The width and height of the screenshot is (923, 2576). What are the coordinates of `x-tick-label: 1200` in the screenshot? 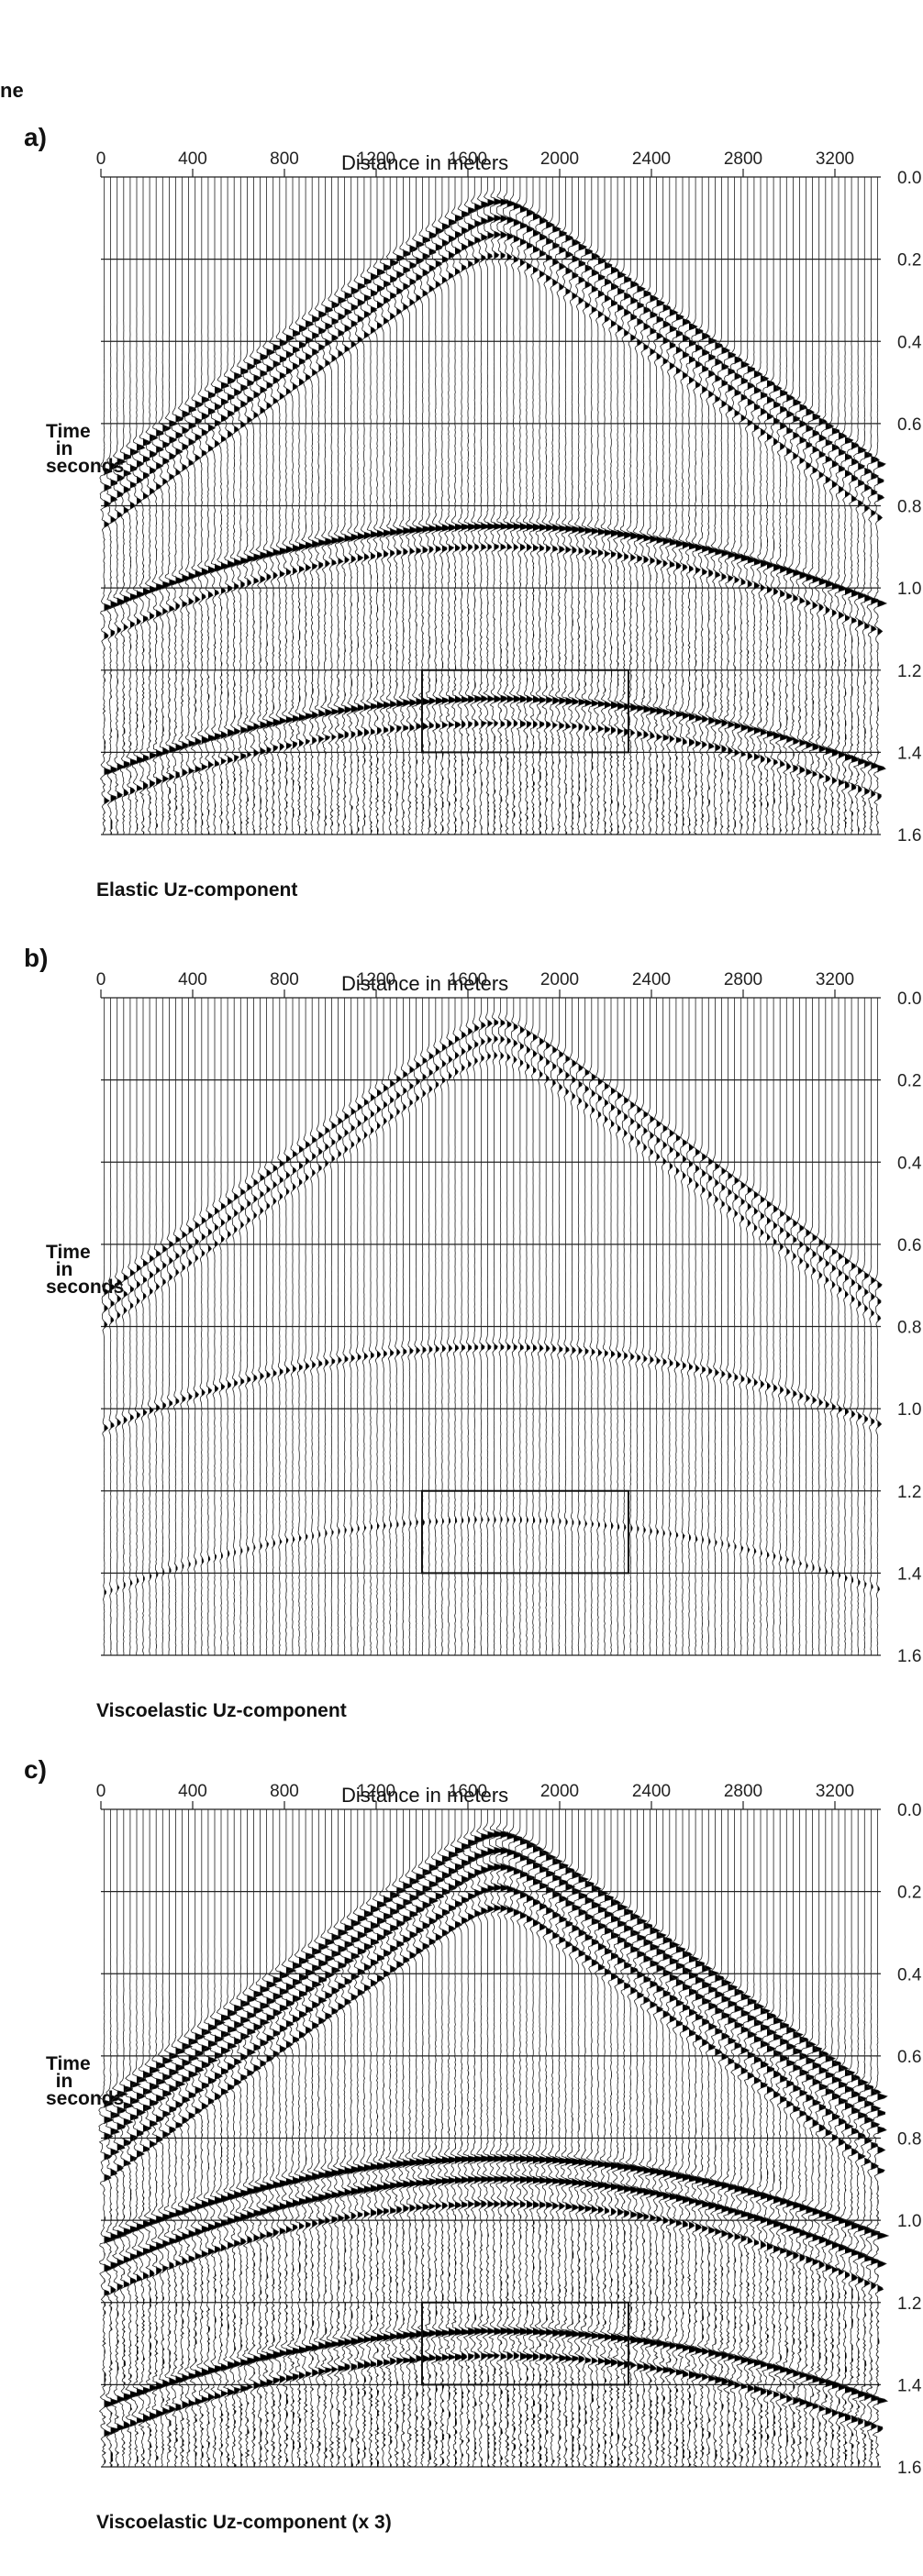 It's located at (376, 979).